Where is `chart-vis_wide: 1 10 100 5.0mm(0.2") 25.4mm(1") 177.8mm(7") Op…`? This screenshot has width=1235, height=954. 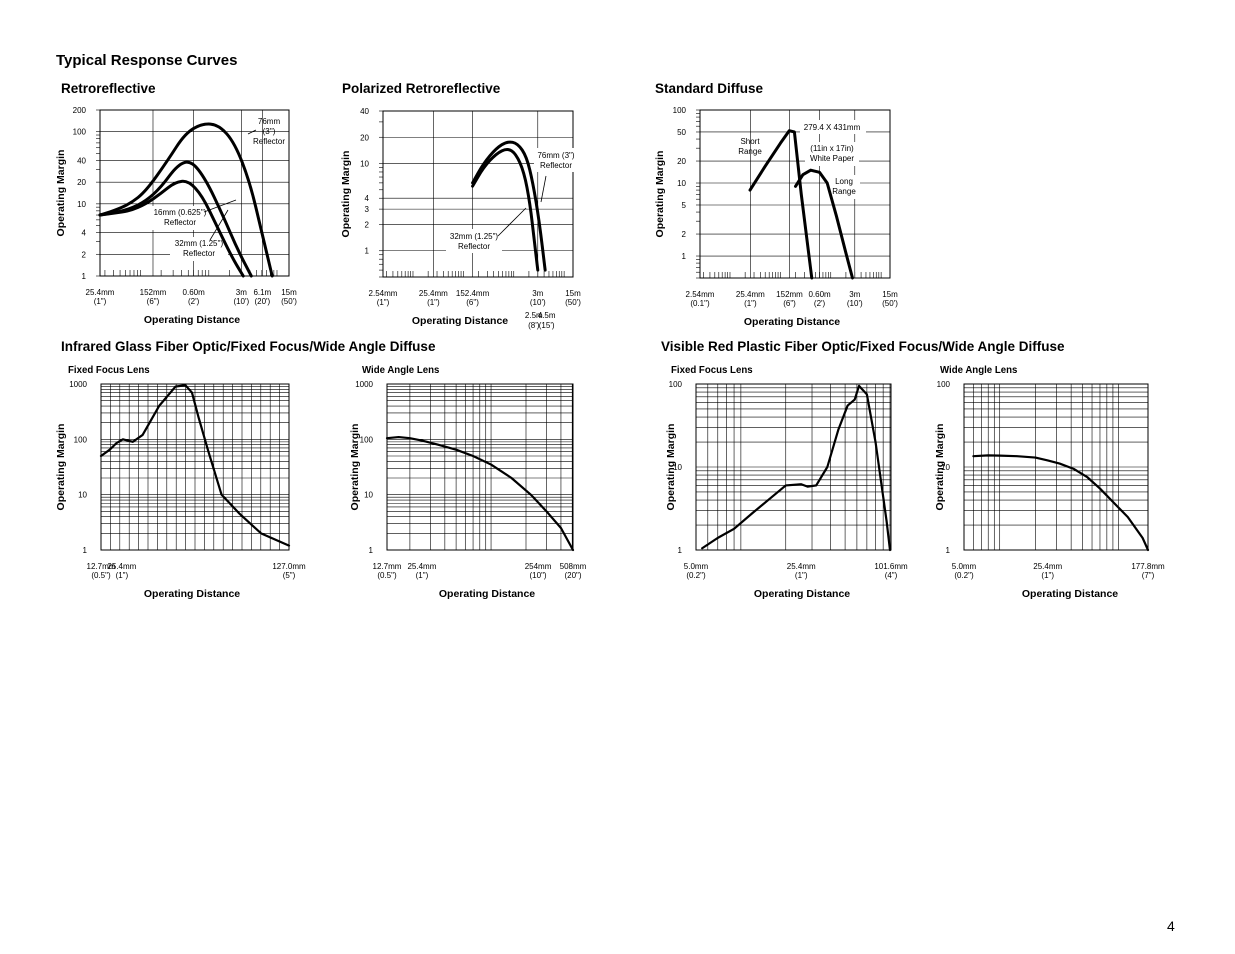
chart-vis_wide: 1 10 100 5.0mm(0.2") 25.4mm(1") 177.8mm(7") Op… is located at coordinates (1049, 490).